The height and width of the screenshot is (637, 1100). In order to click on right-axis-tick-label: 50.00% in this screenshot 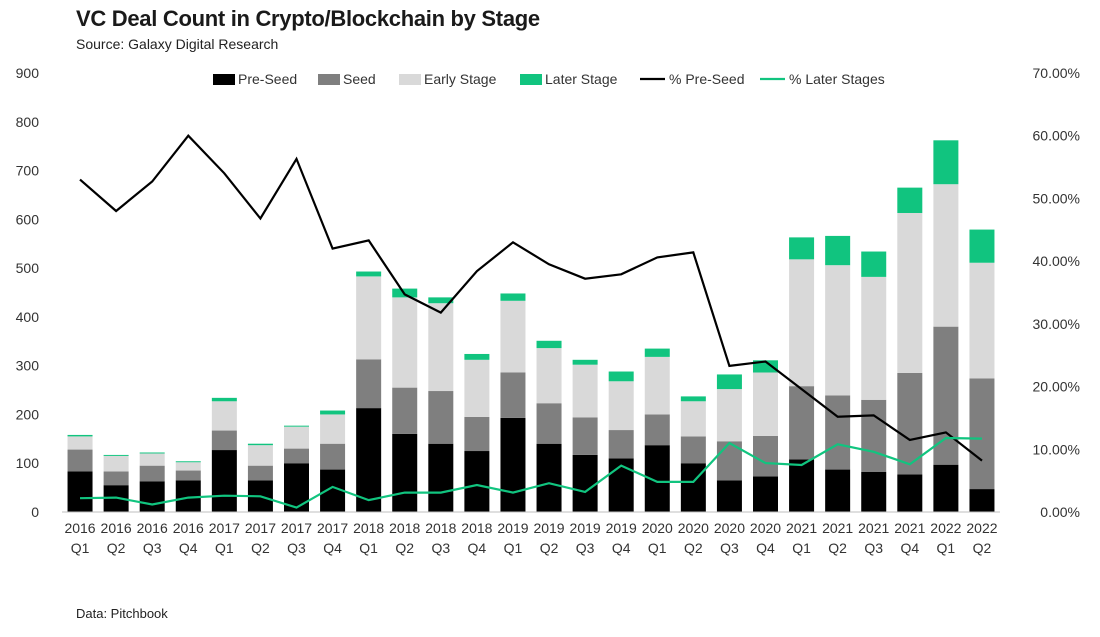, I will do `click(1056, 198)`.